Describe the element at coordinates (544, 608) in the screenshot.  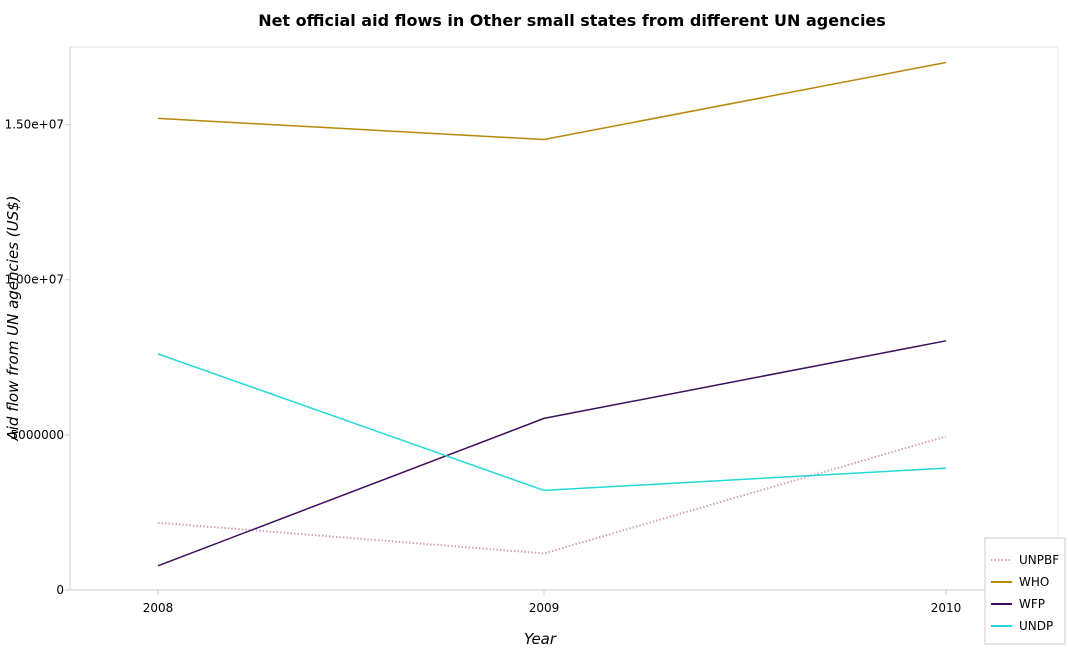
I see `x-tick-label: 2009` at that location.